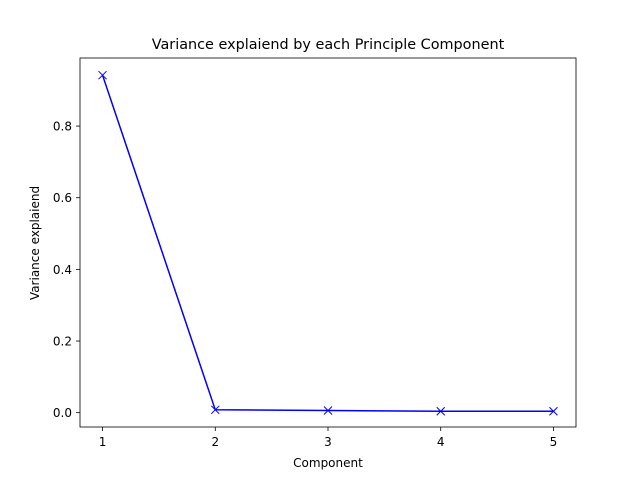 The image size is (640, 485). I want to click on x-tick-label: 1, so click(103, 442).